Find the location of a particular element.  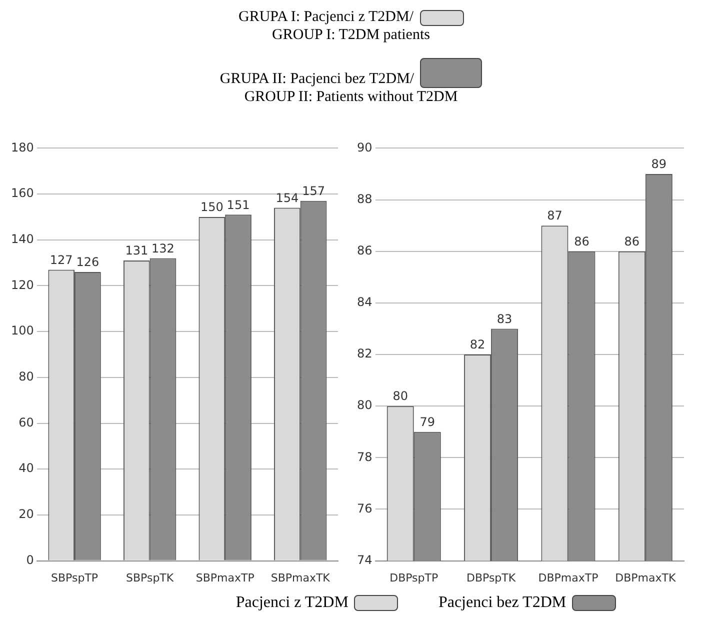

y-tick-label: 40 is located at coordinates (26, 468).